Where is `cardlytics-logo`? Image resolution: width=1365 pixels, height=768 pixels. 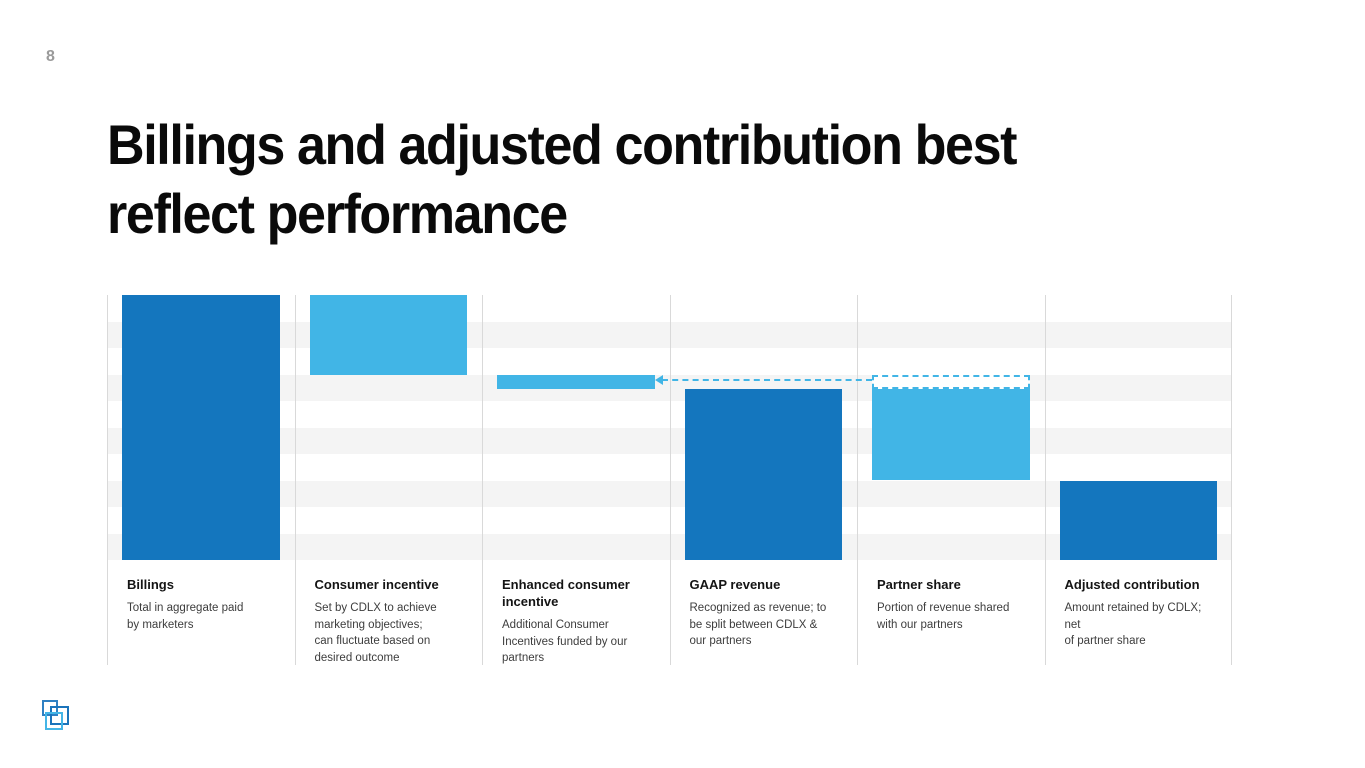 cardlytics-logo is located at coordinates (59, 718).